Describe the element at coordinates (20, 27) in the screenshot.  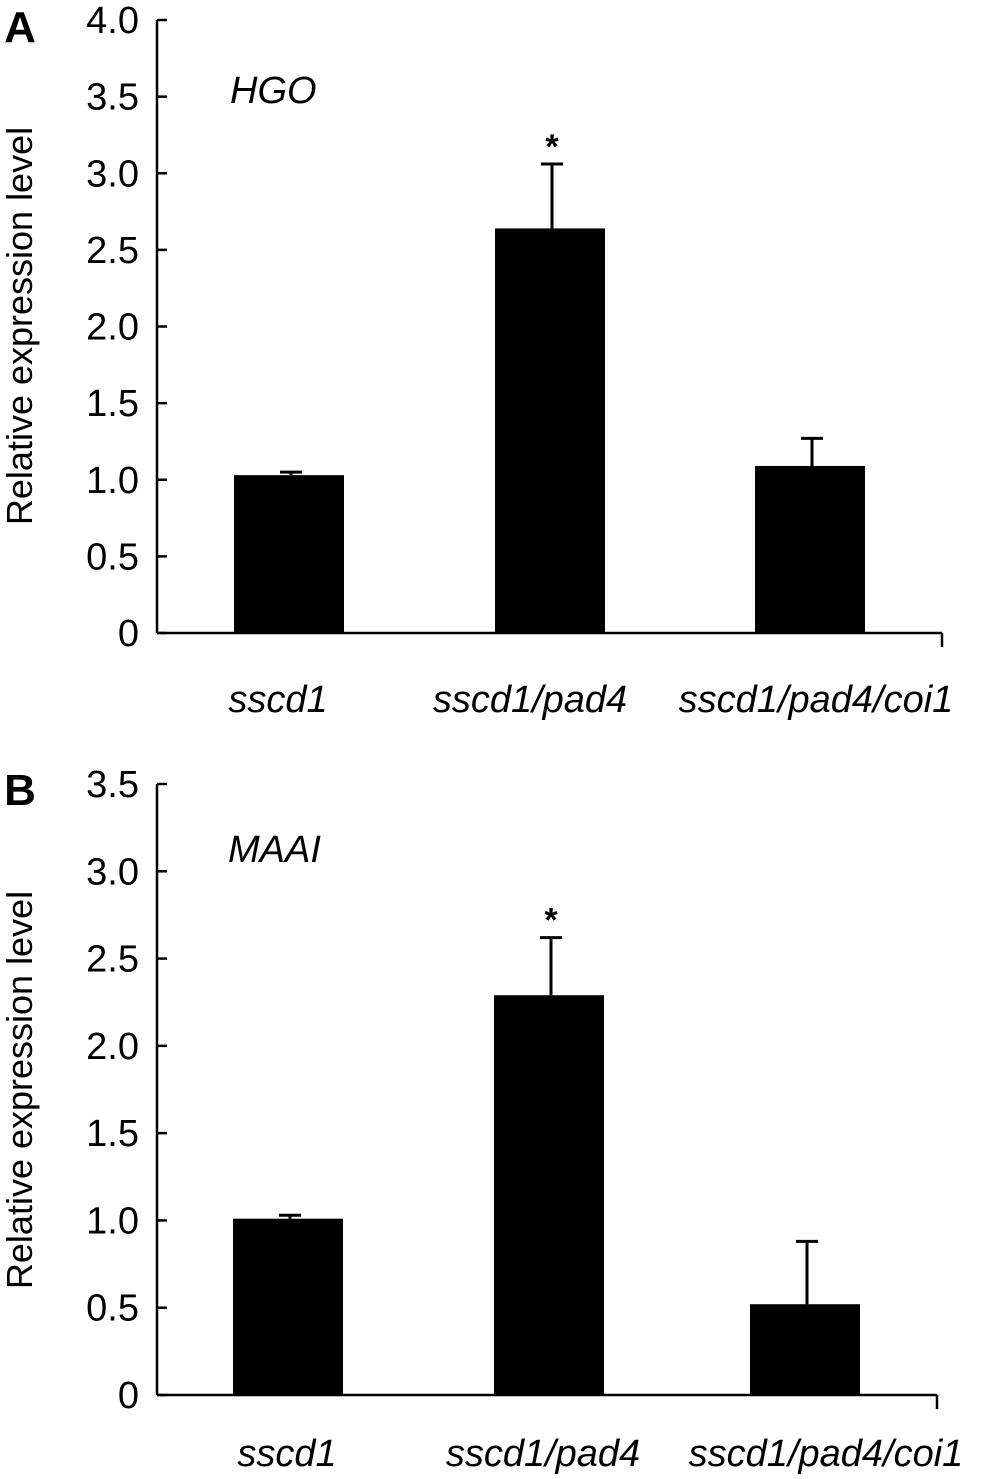
I see `panel-label: A` at that location.